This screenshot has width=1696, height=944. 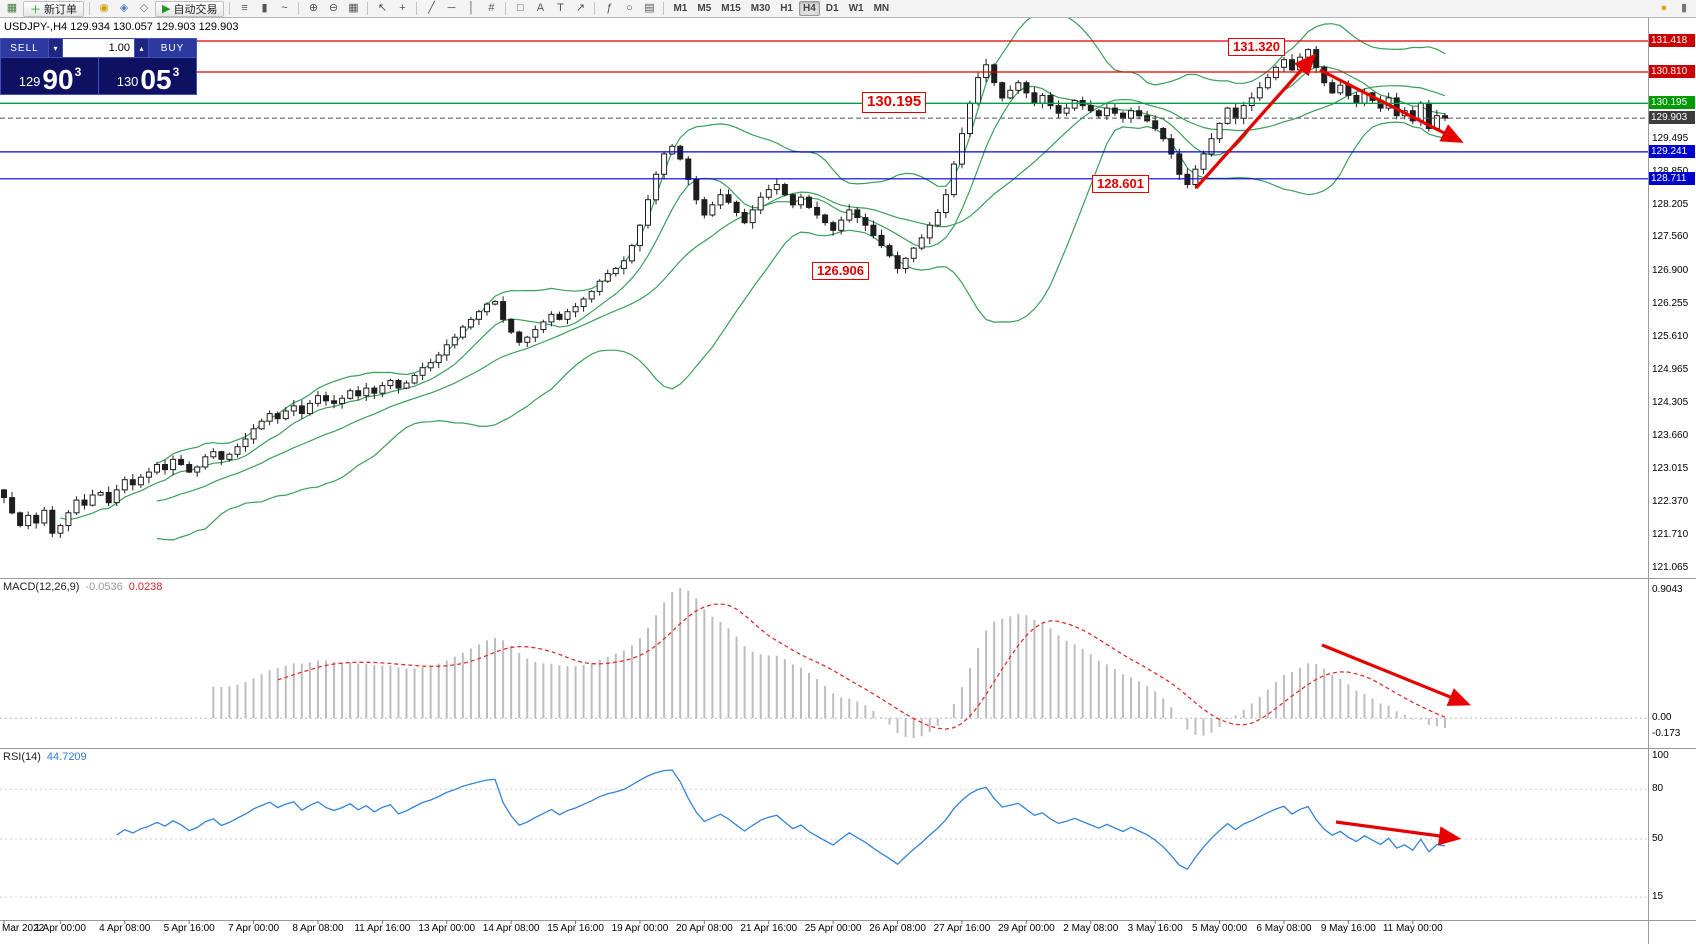 I want to click on timeframe-m1-button: M1, so click(x=680, y=8).